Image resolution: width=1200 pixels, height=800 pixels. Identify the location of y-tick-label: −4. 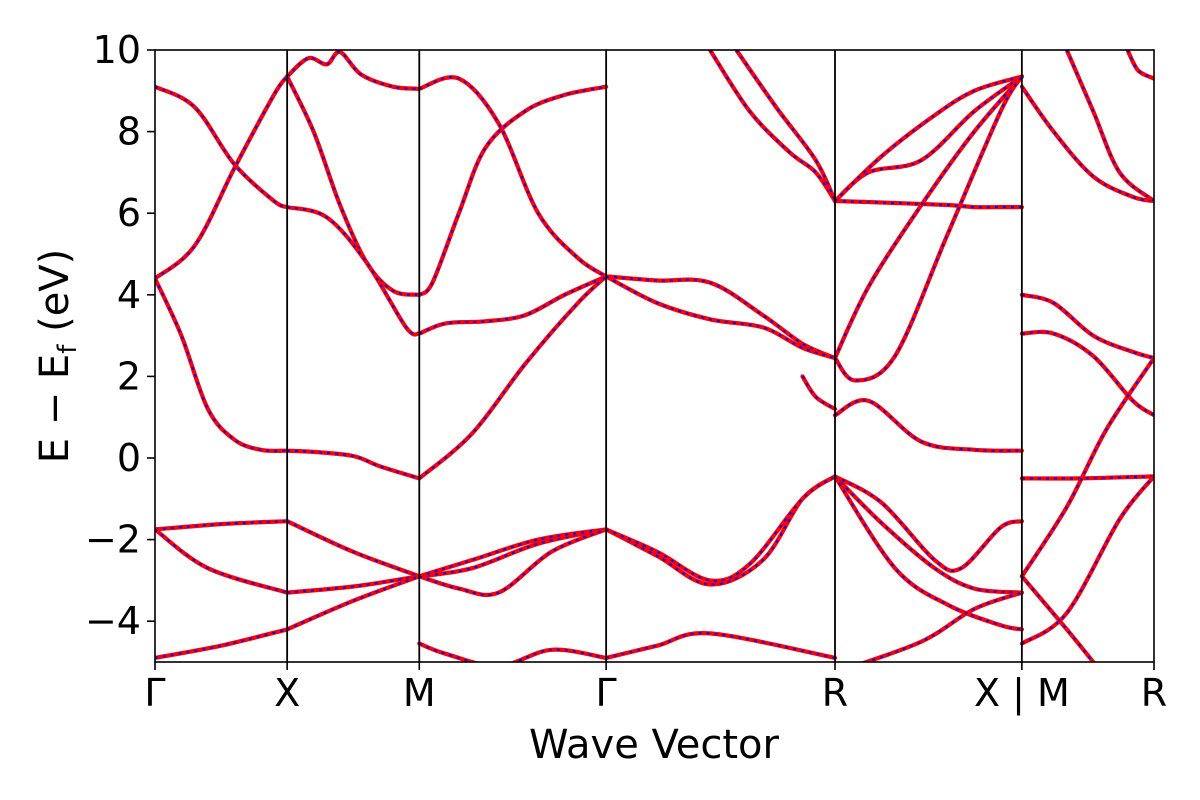
(113, 621).